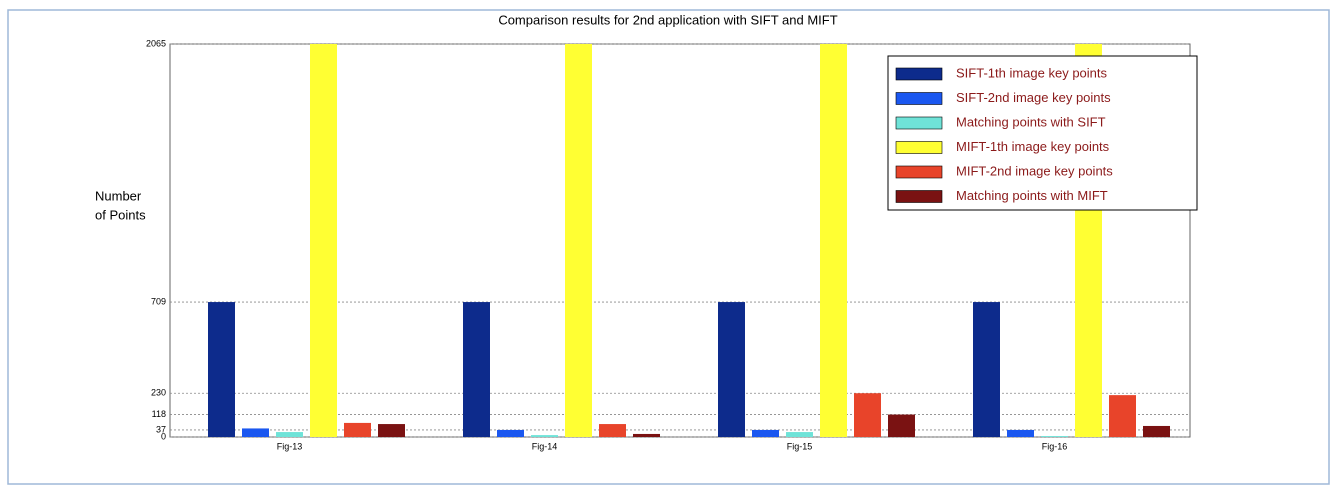 The image size is (1337, 491). Describe the element at coordinates (1033, 97) in the screenshot. I see `legend-label: SIFT-2nd image key points` at that location.